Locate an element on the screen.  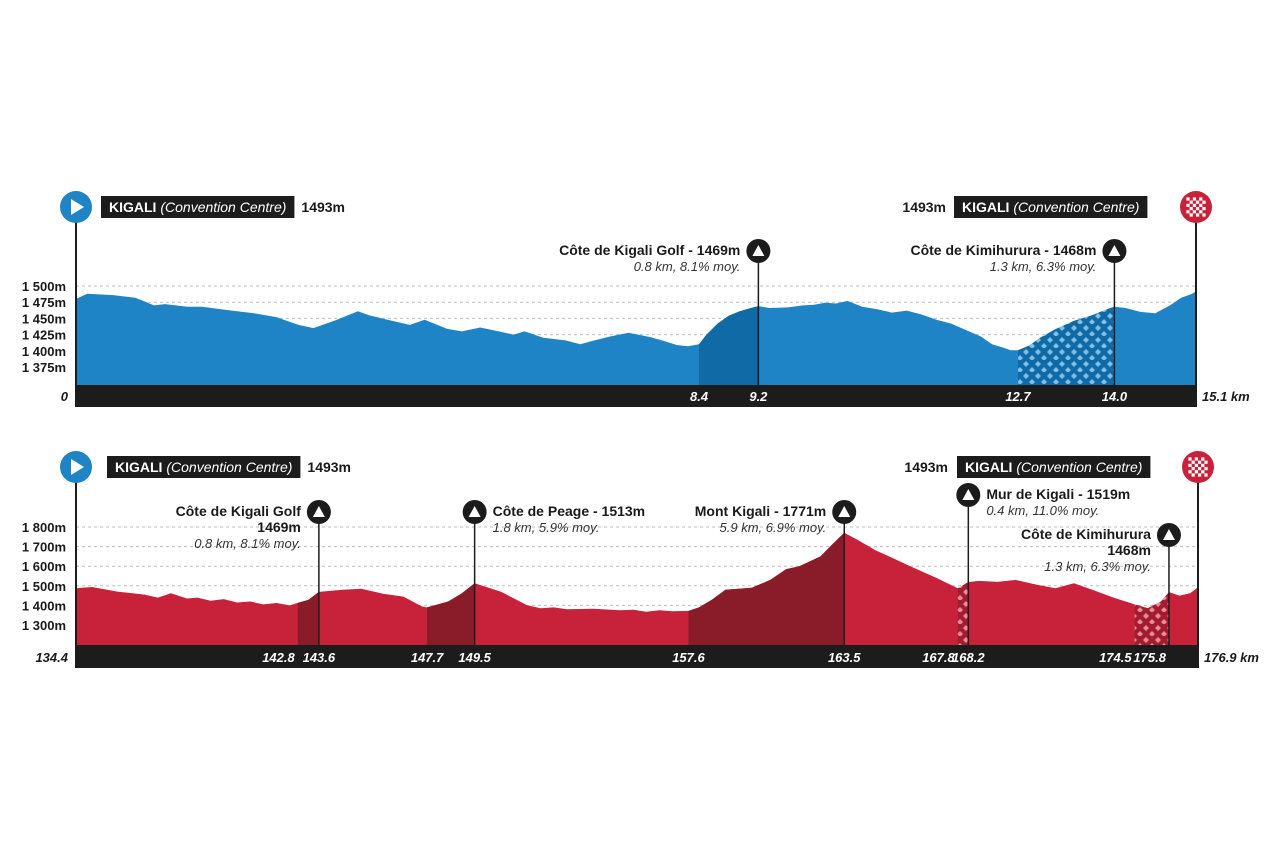
x-tick-label: 147.7 is located at coordinates (427, 657).